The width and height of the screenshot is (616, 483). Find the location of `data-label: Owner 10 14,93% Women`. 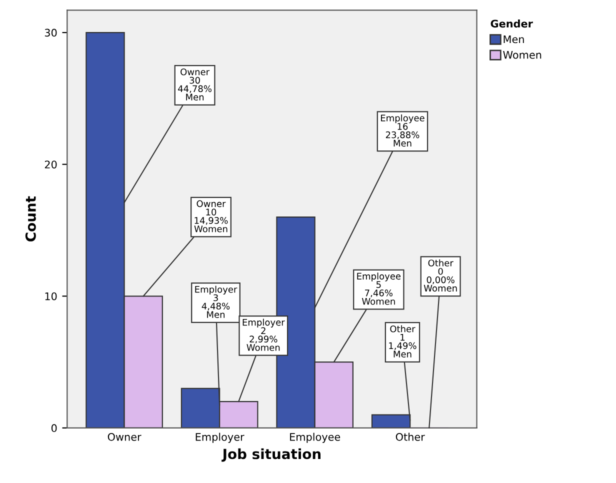

data-label: Owner 10 14,93% Women is located at coordinates (211, 216).